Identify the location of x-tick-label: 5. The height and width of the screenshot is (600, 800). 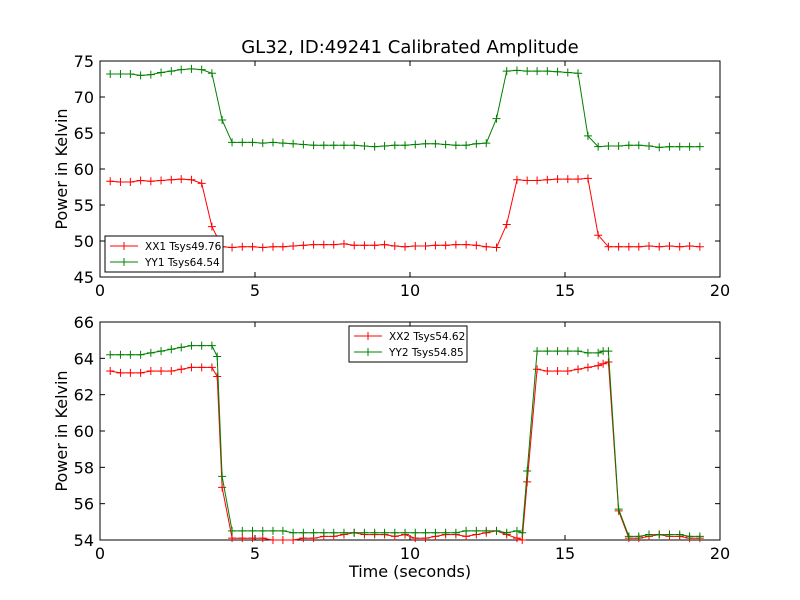
(255, 553).